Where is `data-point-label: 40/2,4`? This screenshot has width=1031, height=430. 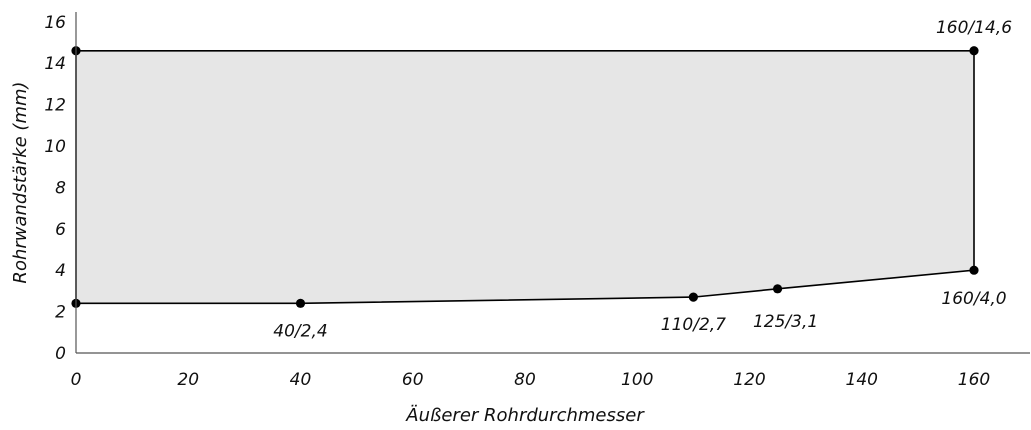 data-point-label: 40/2,4 is located at coordinates (300, 331).